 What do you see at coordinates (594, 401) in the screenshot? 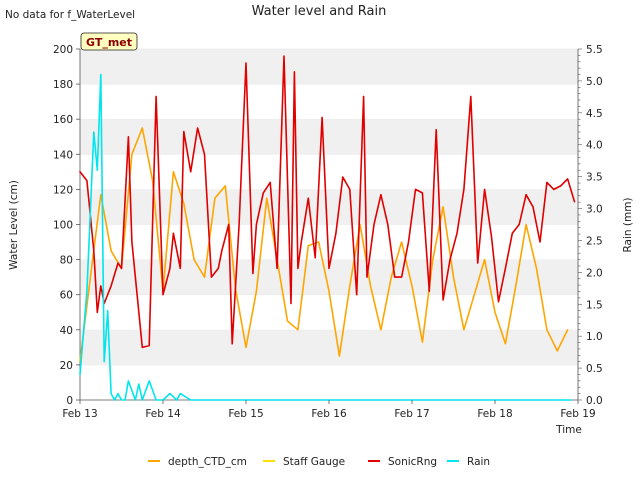
I see `y2-tick-label: 0.0` at bounding box center [594, 401].